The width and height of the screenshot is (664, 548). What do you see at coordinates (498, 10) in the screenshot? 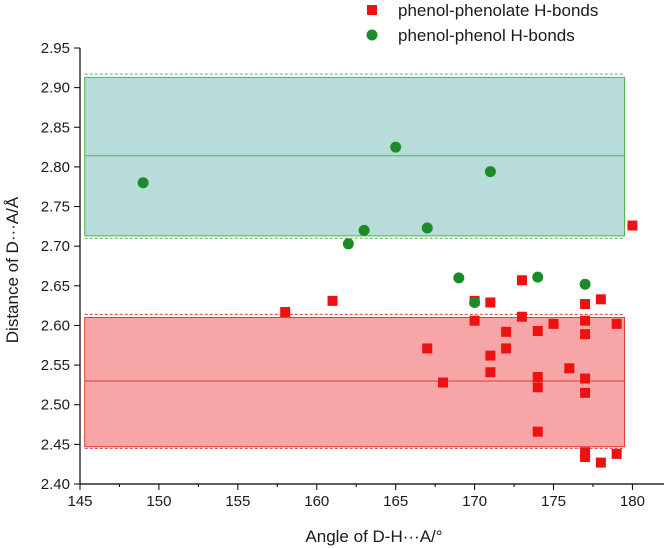
I see `legend-label: phenol-phenolate H-bonds` at bounding box center [498, 10].